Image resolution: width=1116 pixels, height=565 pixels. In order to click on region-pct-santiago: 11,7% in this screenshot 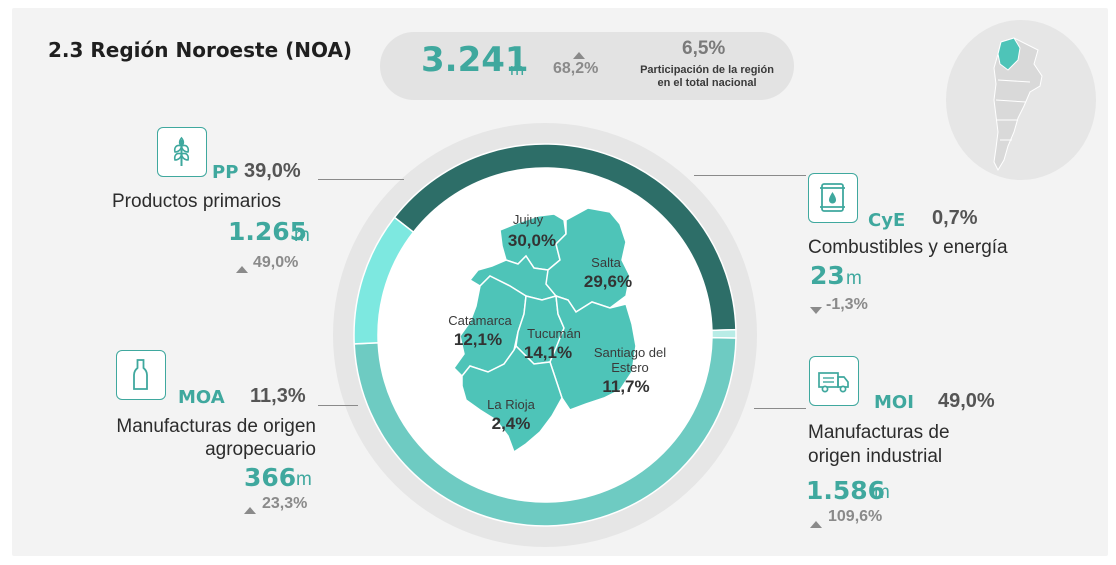, I will do `click(626, 386)`.